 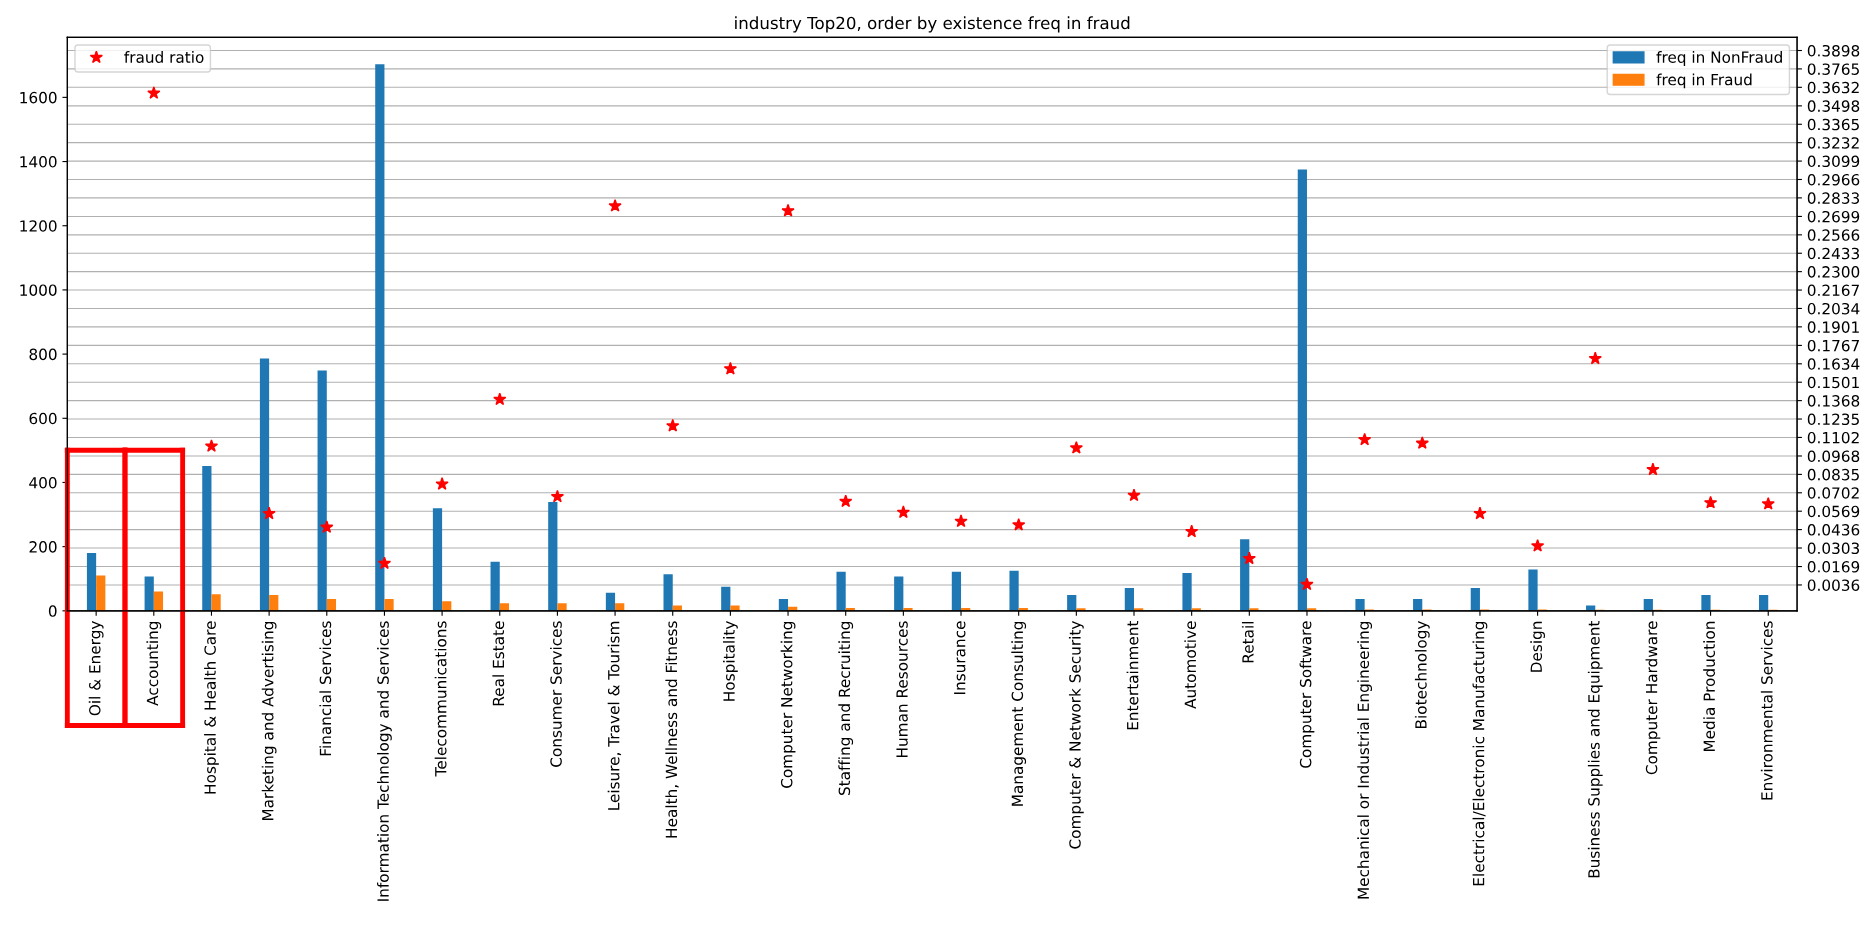 What do you see at coordinates (788, 704) in the screenshot?
I see `x-tick-label: Computer Networking` at bounding box center [788, 704].